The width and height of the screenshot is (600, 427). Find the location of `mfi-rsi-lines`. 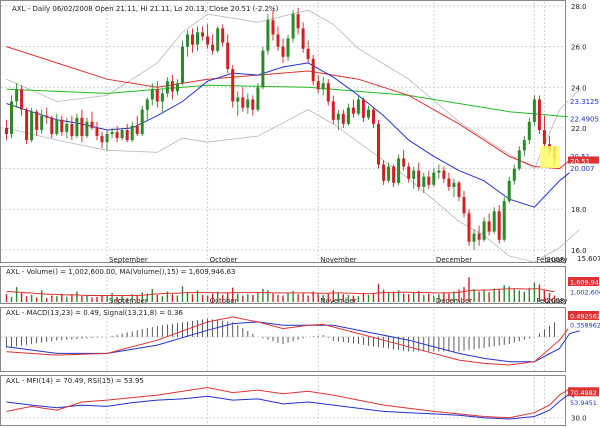

mfi-rsi-lines is located at coordinates (293, 403).